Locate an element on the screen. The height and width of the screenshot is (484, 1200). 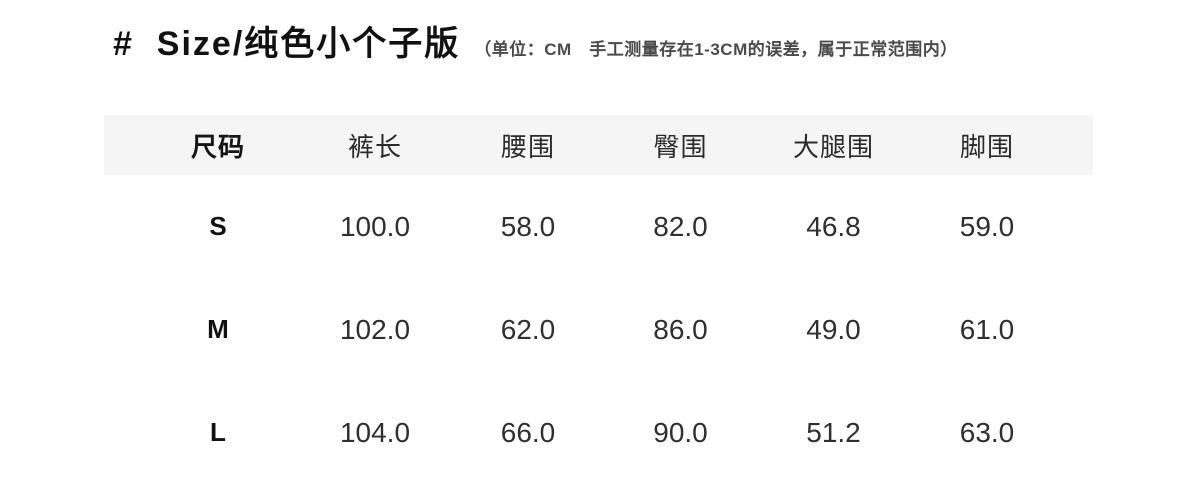
column-header-pants-length: 裤长 is located at coordinates (374, 146).